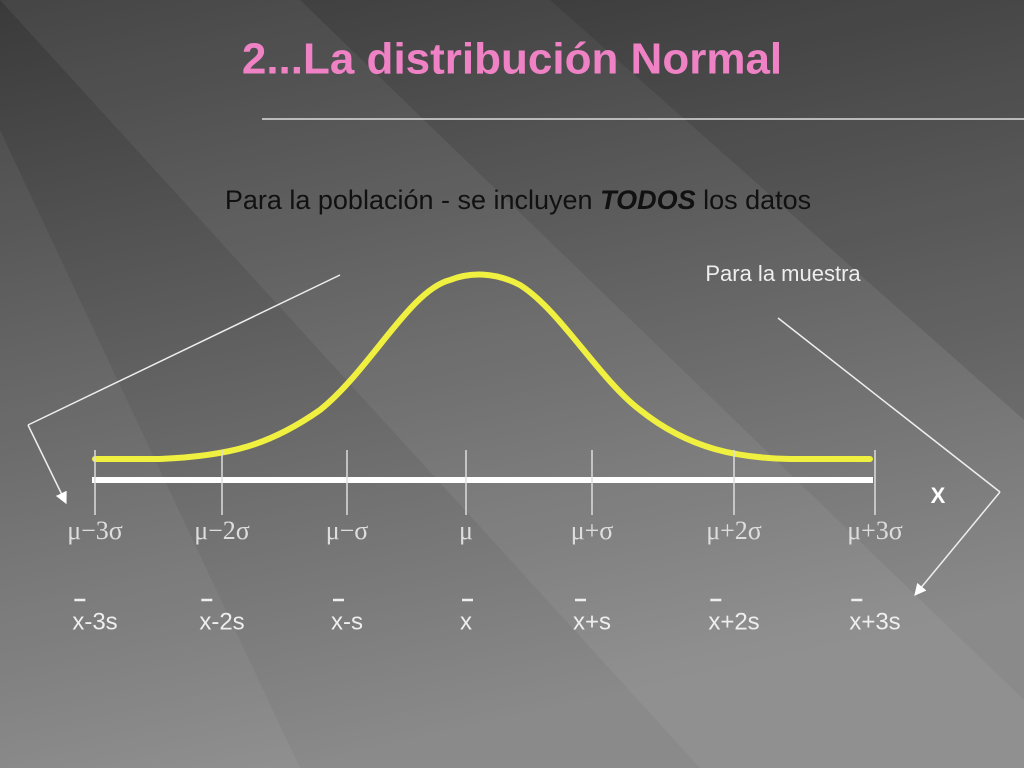 Image resolution: width=1024 pixels, height=768 pixels. What do you see at coordinates (347, 621) in the screenshot?
I see `sample-label: x-s` at bounding box center [347, 621].